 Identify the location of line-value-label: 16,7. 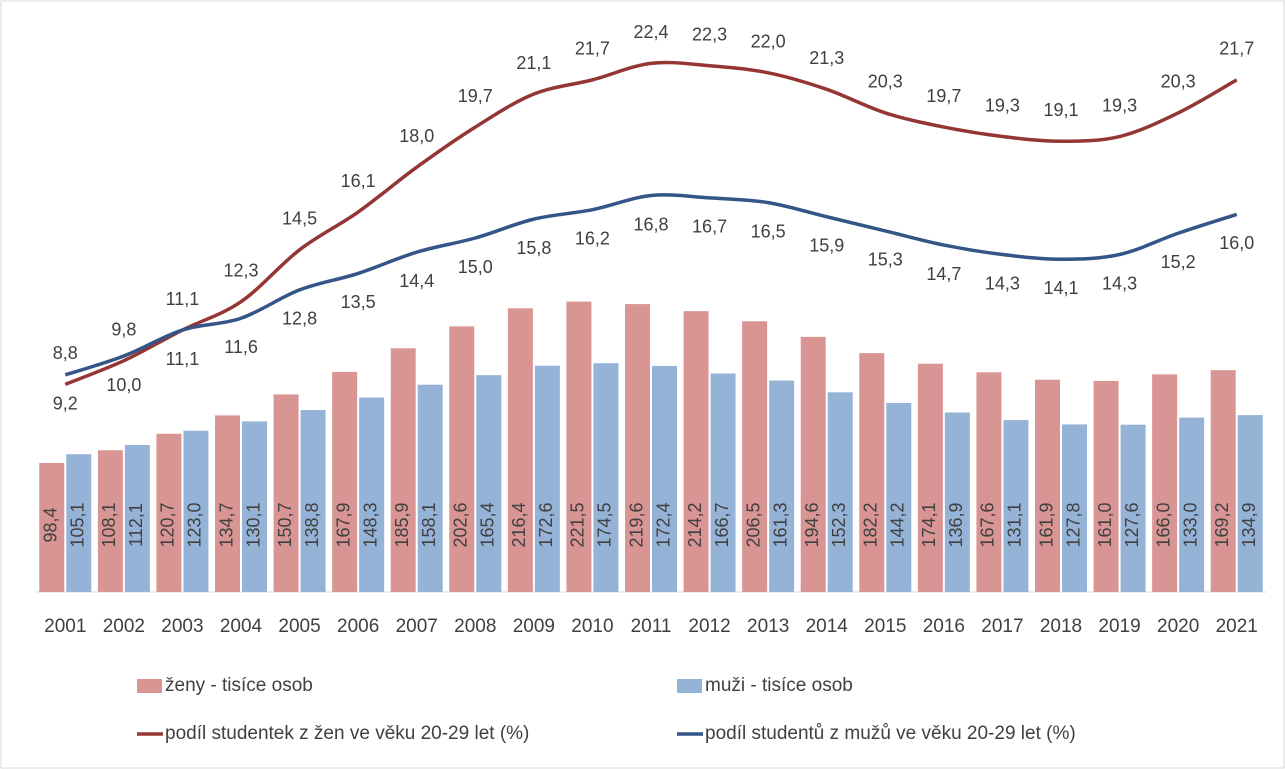
(709, 227).